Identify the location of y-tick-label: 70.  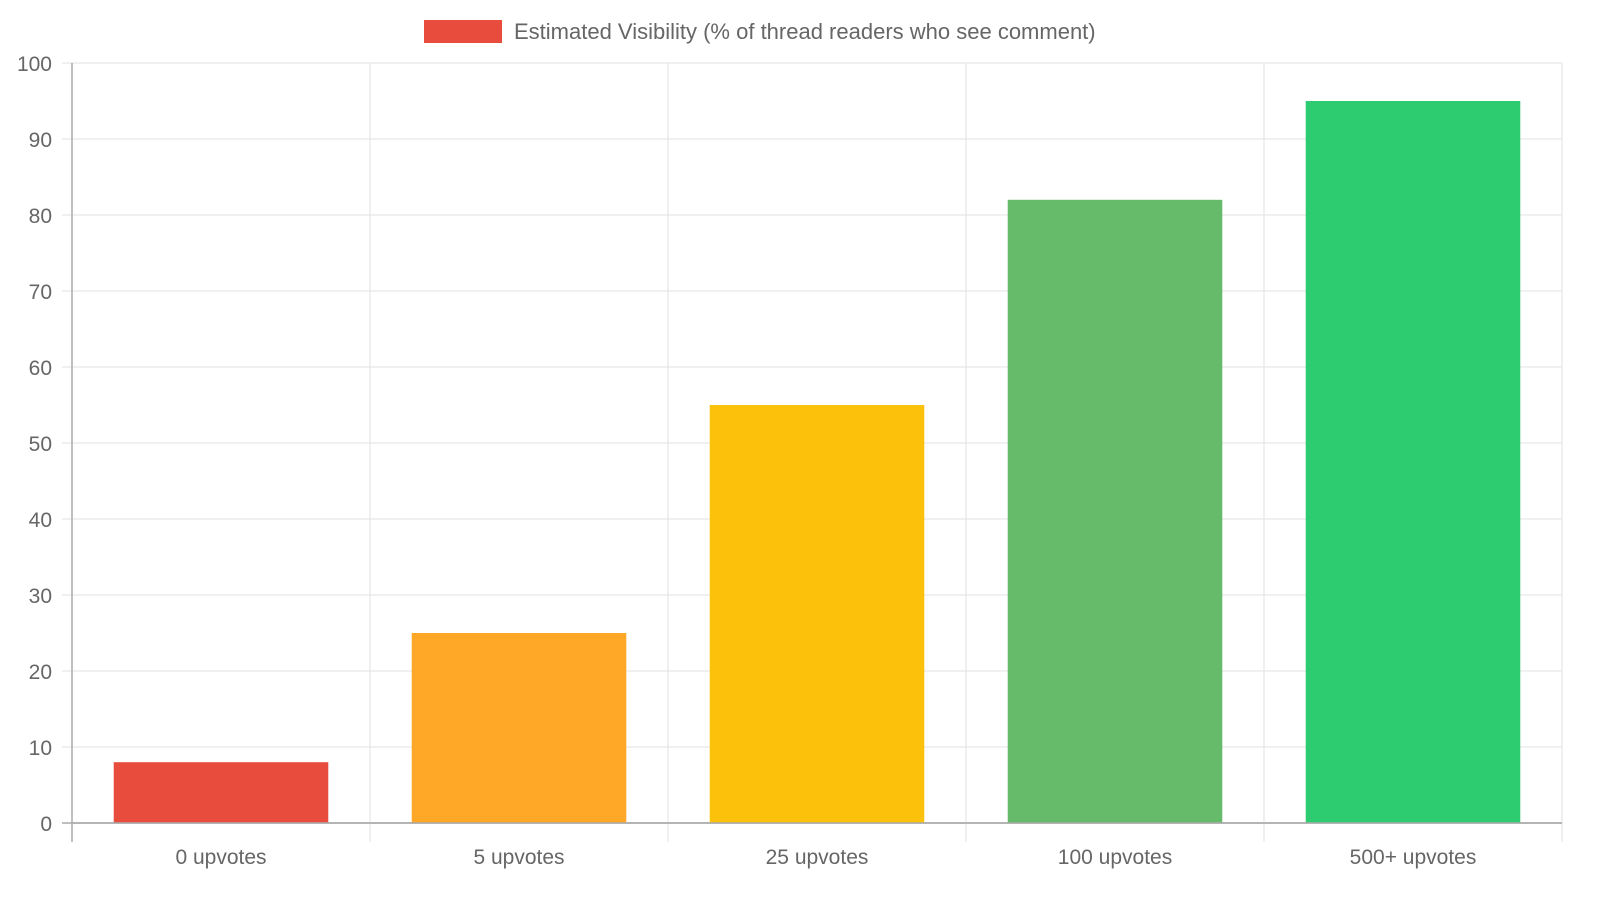
(40, 292).